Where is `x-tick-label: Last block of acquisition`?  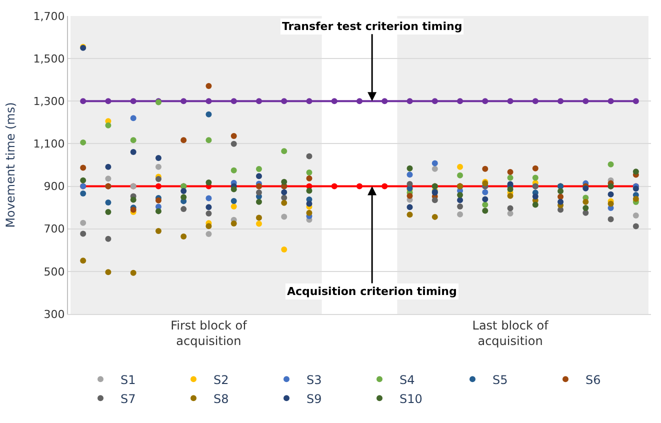
x-tick-label: Last block of acquisition is located at coordinates (511, 333).